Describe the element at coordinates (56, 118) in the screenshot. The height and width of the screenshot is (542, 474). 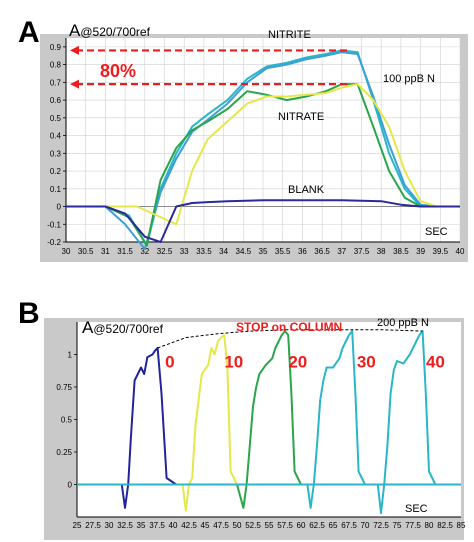
I see `panel-a-y-tick-label: 0.5` at that location.